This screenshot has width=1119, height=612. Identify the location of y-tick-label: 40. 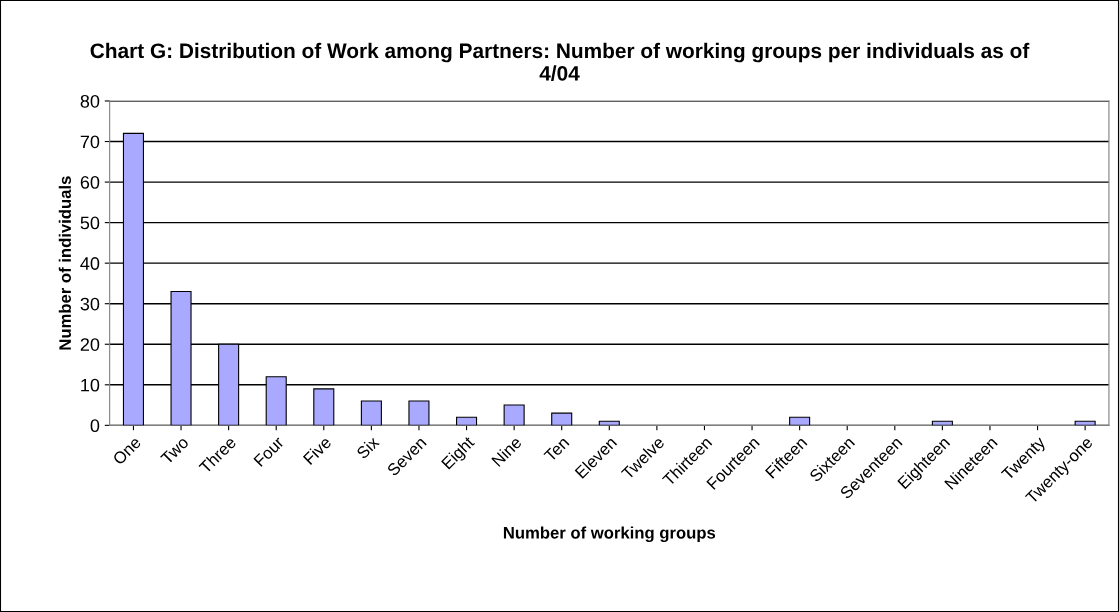
(90, 263).